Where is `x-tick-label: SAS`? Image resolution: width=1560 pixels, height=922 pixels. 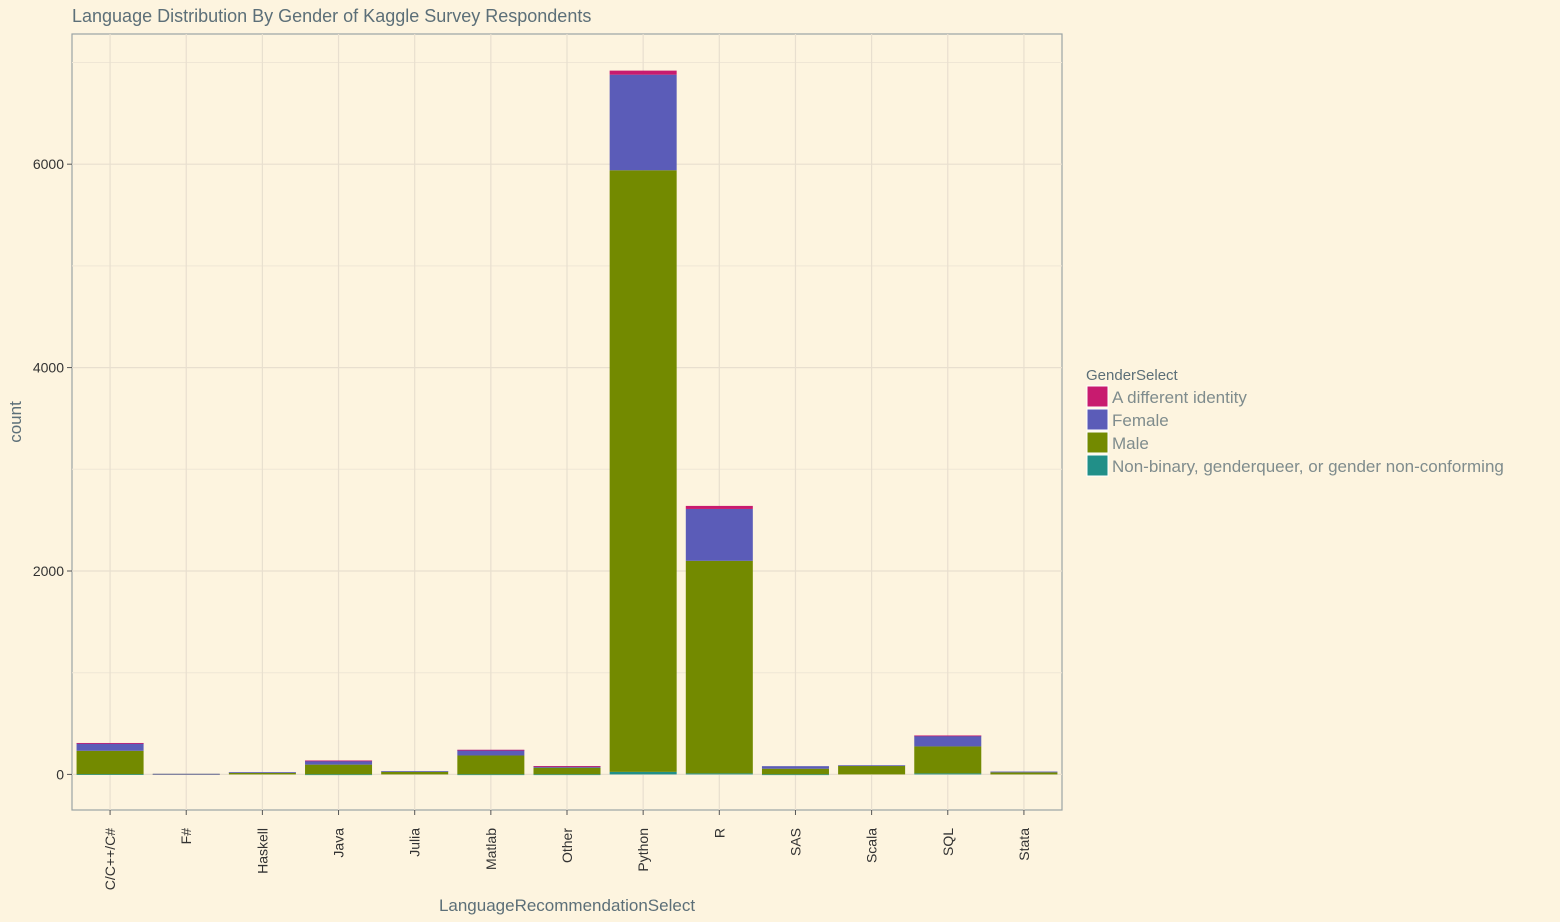
x-tick-label: SAS is located at coordinates (795, 842).